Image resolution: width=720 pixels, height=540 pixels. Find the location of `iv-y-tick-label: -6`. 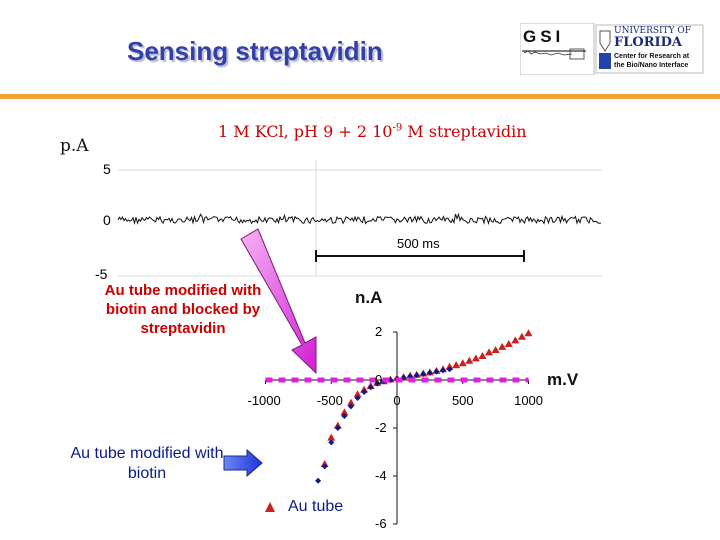

iv-y-tick-label: -6 is located at coordinates (381, 523).